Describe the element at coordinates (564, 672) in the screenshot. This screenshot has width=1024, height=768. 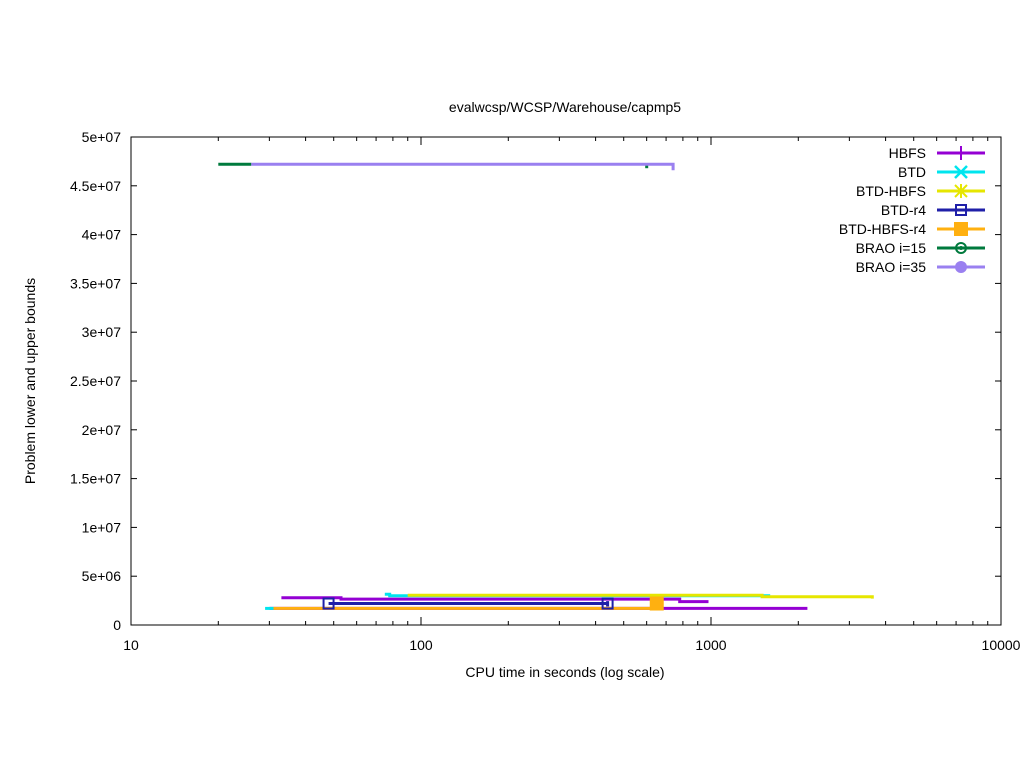
I see `x-axis-label: CPU time in seconds (log scale)` at that location.